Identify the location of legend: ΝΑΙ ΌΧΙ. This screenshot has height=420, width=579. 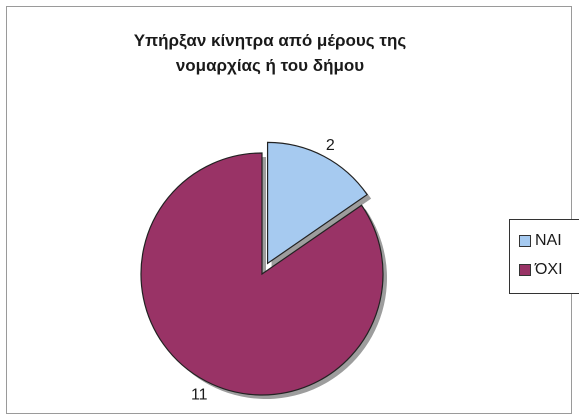
(544, 256).